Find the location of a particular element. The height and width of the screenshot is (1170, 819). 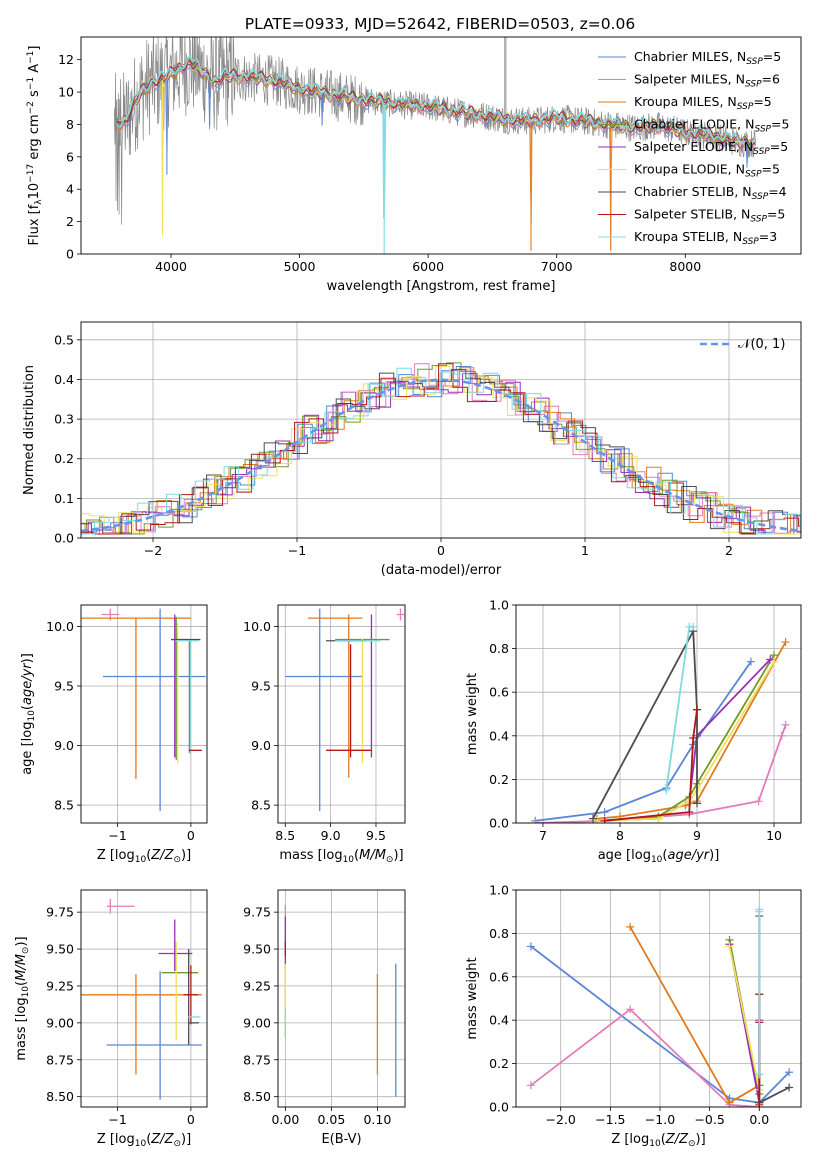

y-tick-label: 9.50 is located at coordinates (60, 949).